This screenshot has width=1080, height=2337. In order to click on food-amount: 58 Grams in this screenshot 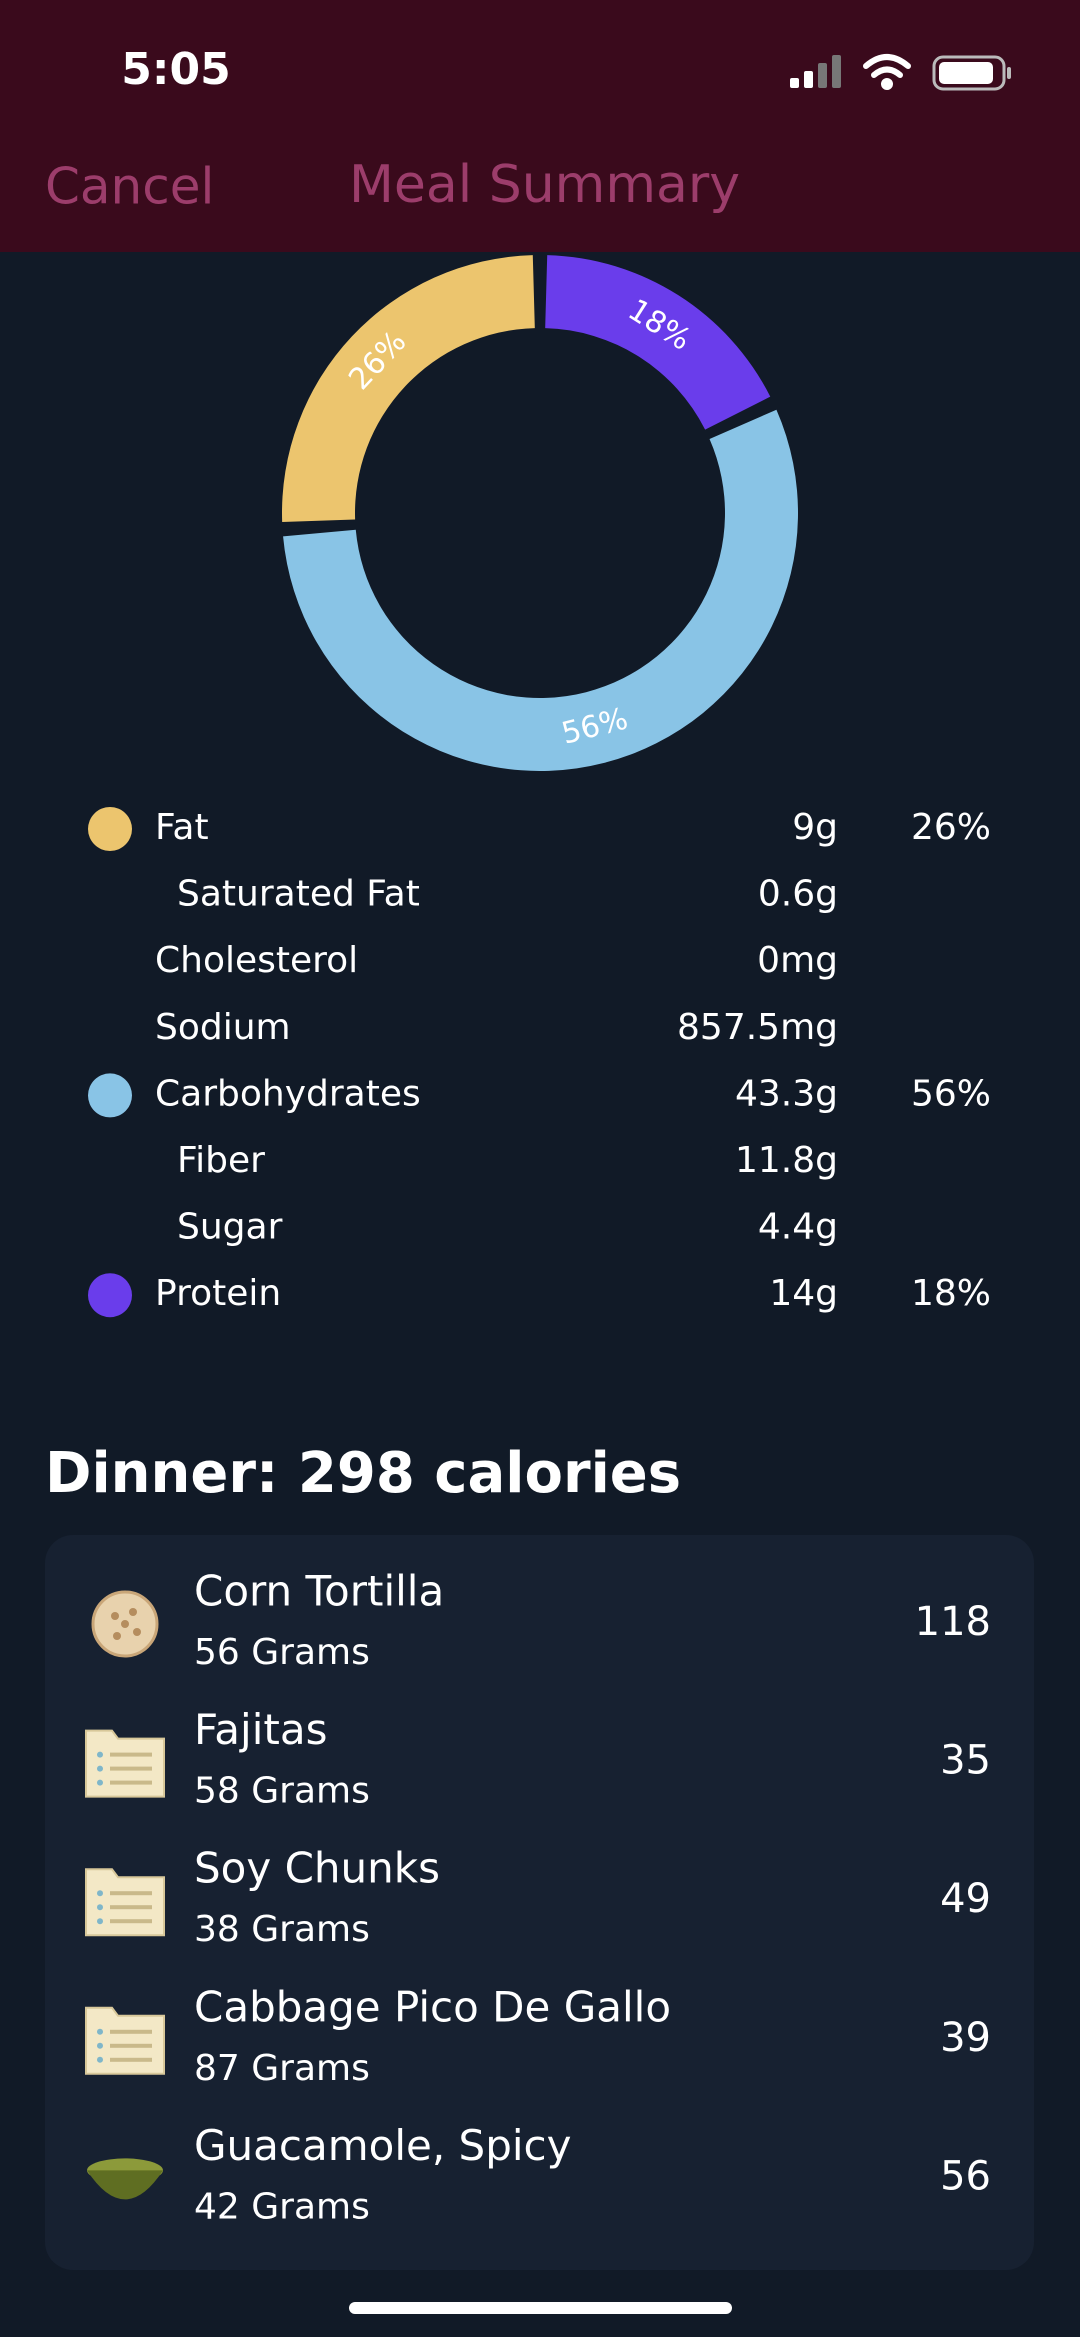, I will do `click(282, 1791)`.